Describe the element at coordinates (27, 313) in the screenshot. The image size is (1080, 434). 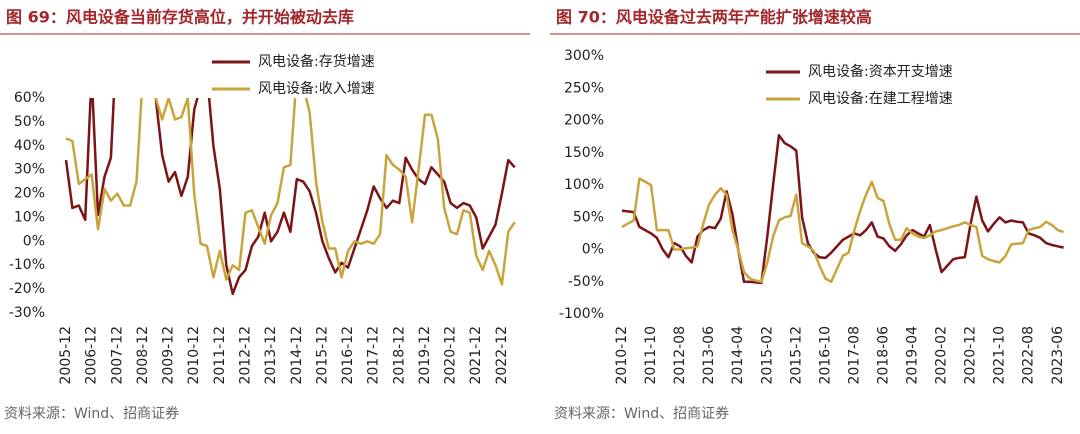
I see `y-tick-label: -30%` at that location.